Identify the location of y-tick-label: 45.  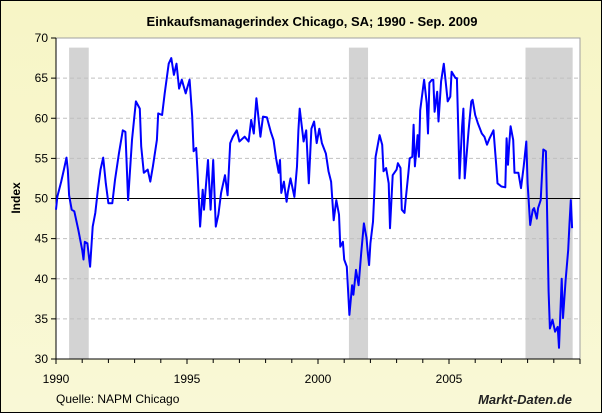
(42, 239).